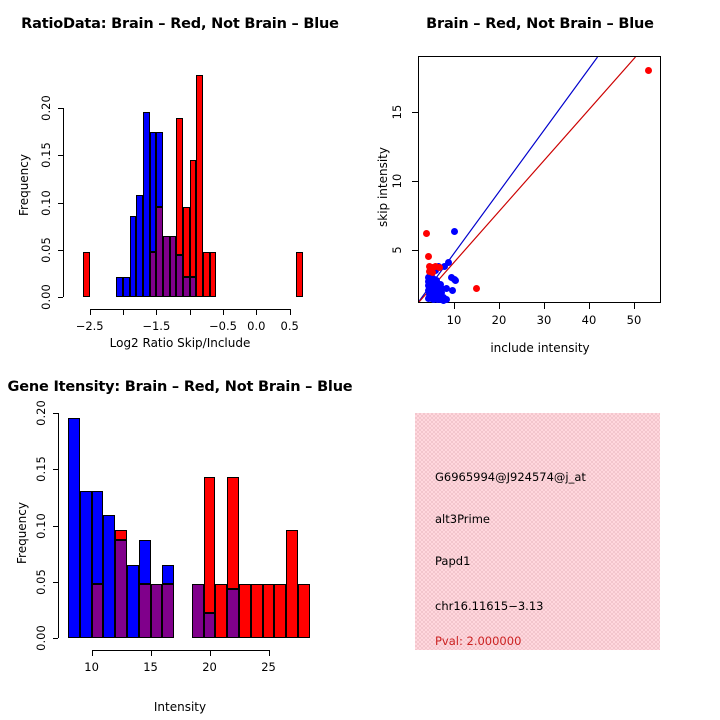  I want to click on x-tick-label: −0.5, so click(223, 326).